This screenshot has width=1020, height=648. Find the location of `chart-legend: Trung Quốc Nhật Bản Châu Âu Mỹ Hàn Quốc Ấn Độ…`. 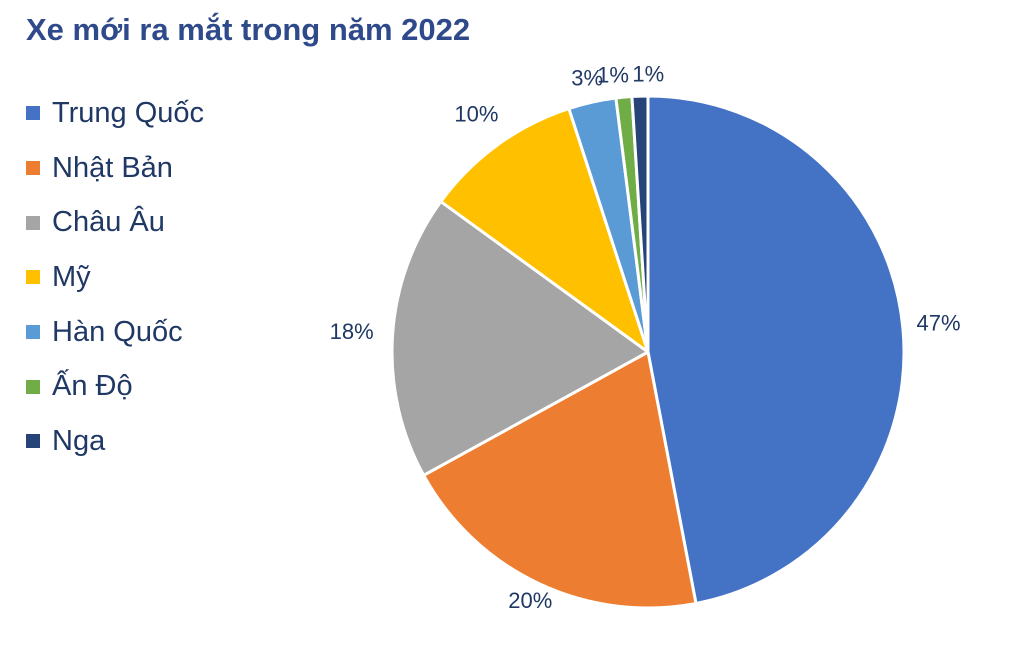

chart-legend: Trung Quốc Nhật Bản Châu Âu Mỹ Hàn Quốc Ấn Độ… is located at coordinates (115, 277).